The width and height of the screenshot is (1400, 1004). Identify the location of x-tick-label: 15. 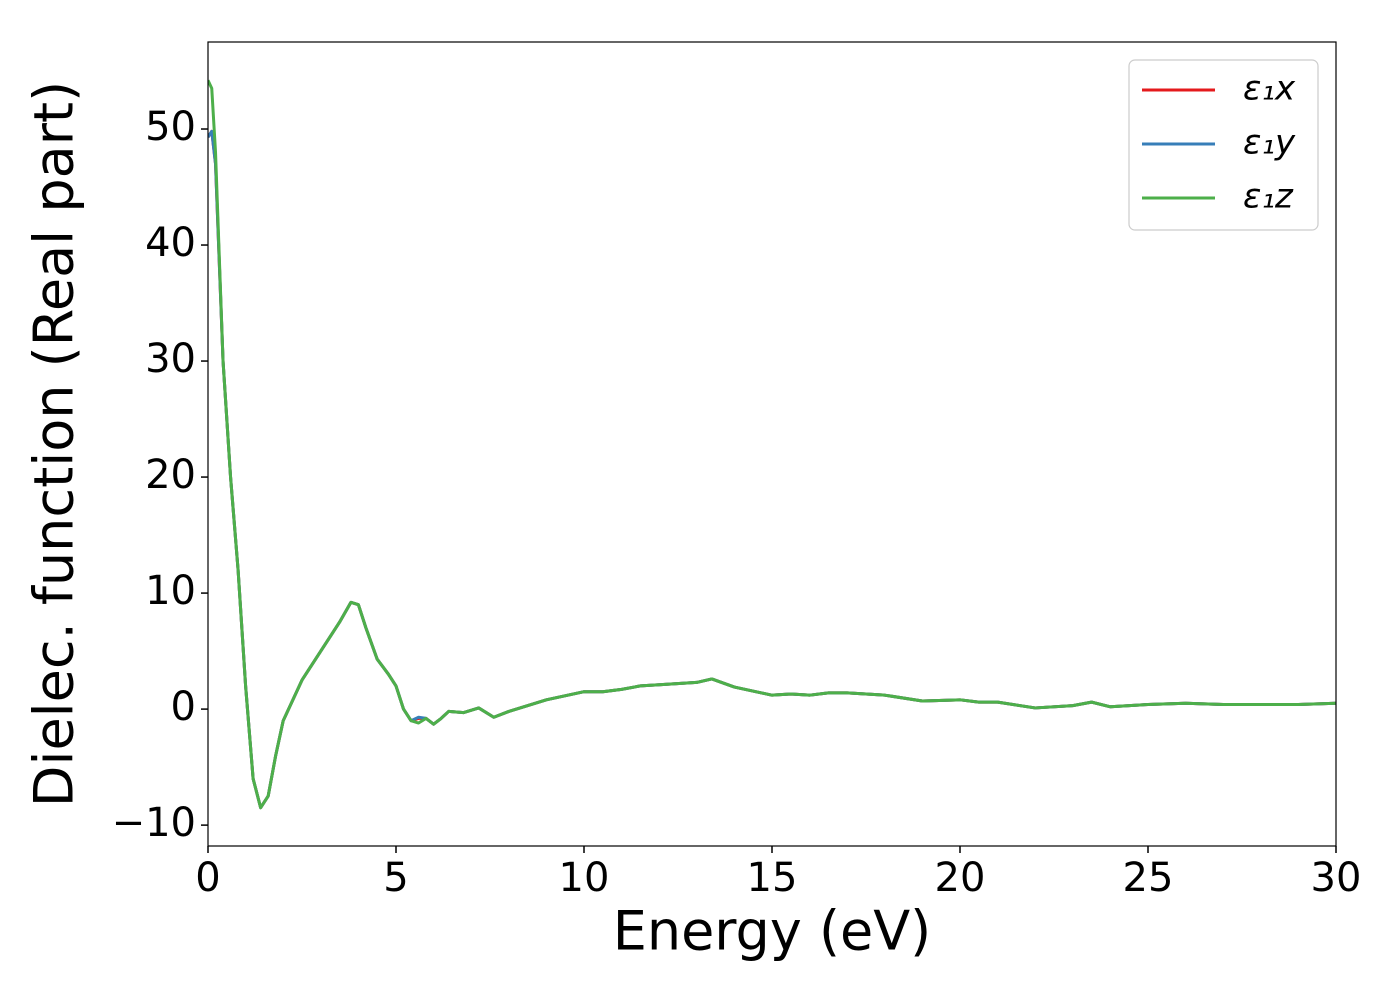
(772, 878).